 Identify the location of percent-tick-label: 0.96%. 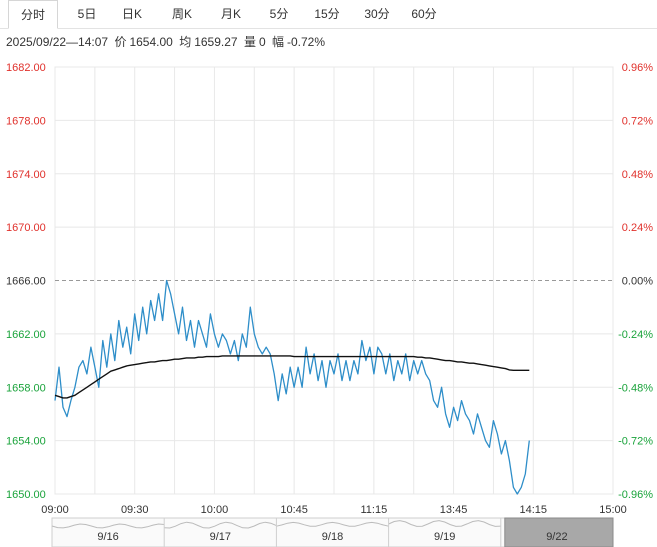
(637, 68).